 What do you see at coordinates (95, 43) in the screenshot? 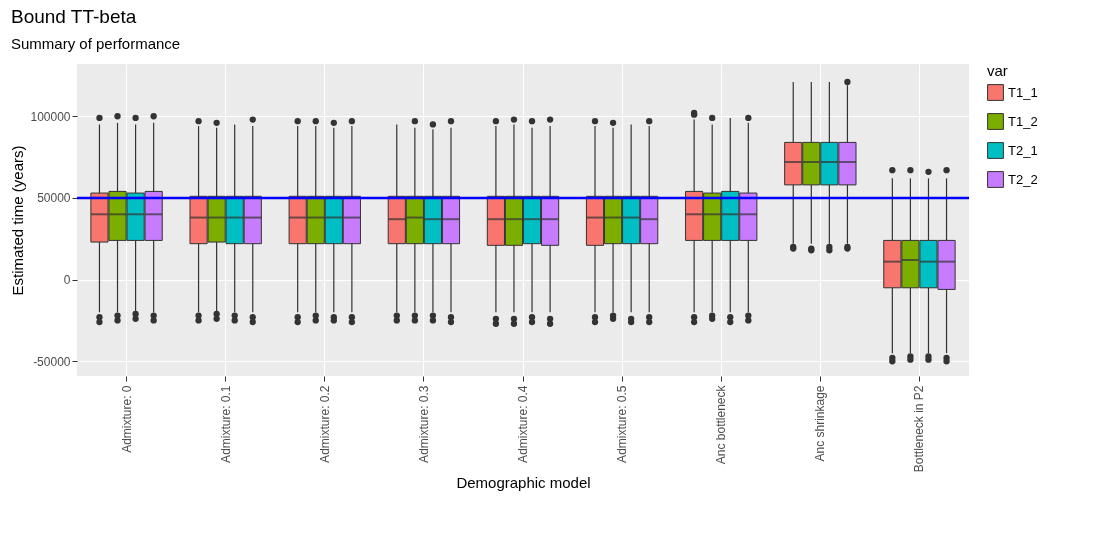
I see `chart-subtitle: Summary of performance` at bounding box center [95, 43].